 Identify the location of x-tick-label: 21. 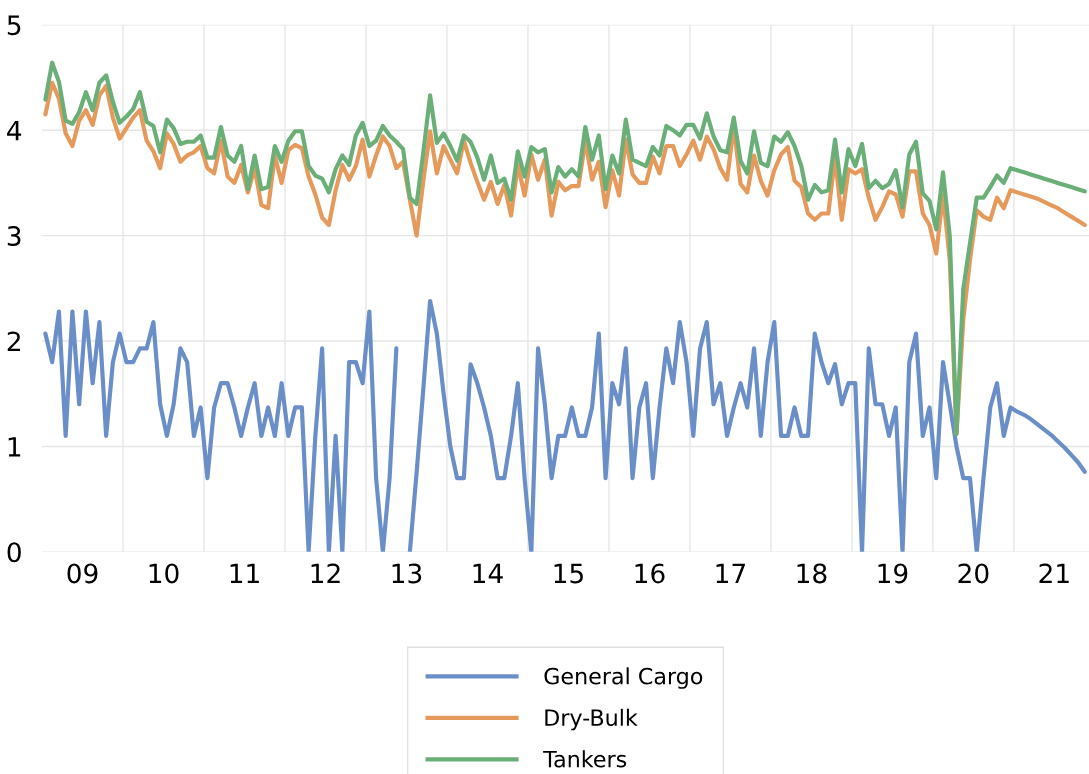
(1054, 573).